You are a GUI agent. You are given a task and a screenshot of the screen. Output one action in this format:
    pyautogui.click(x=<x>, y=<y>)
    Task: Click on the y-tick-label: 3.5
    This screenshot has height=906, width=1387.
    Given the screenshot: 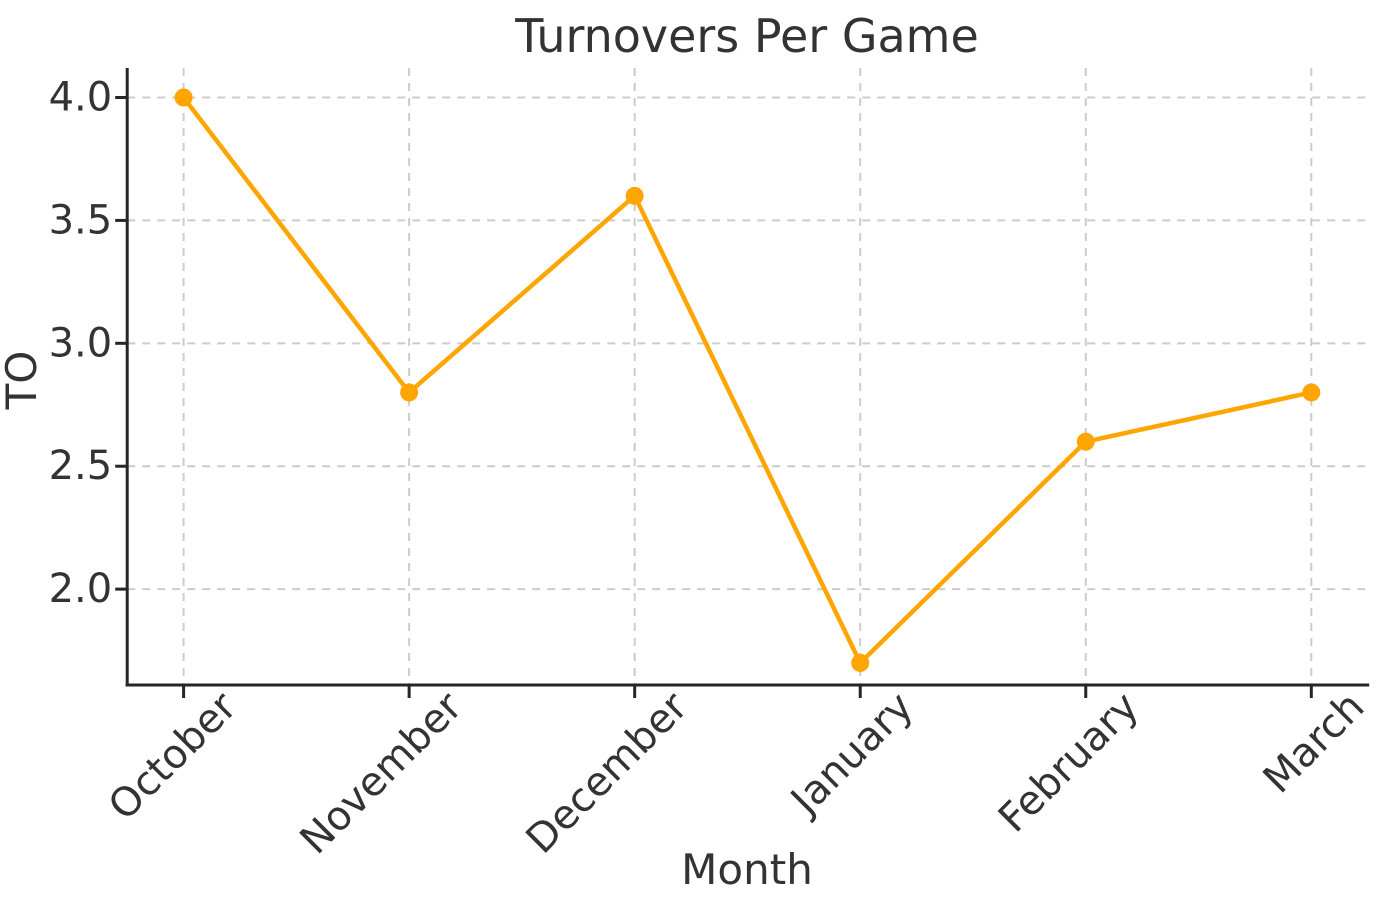 What is the action you would take?
    pyautogui.click(x=81, y=220)
    